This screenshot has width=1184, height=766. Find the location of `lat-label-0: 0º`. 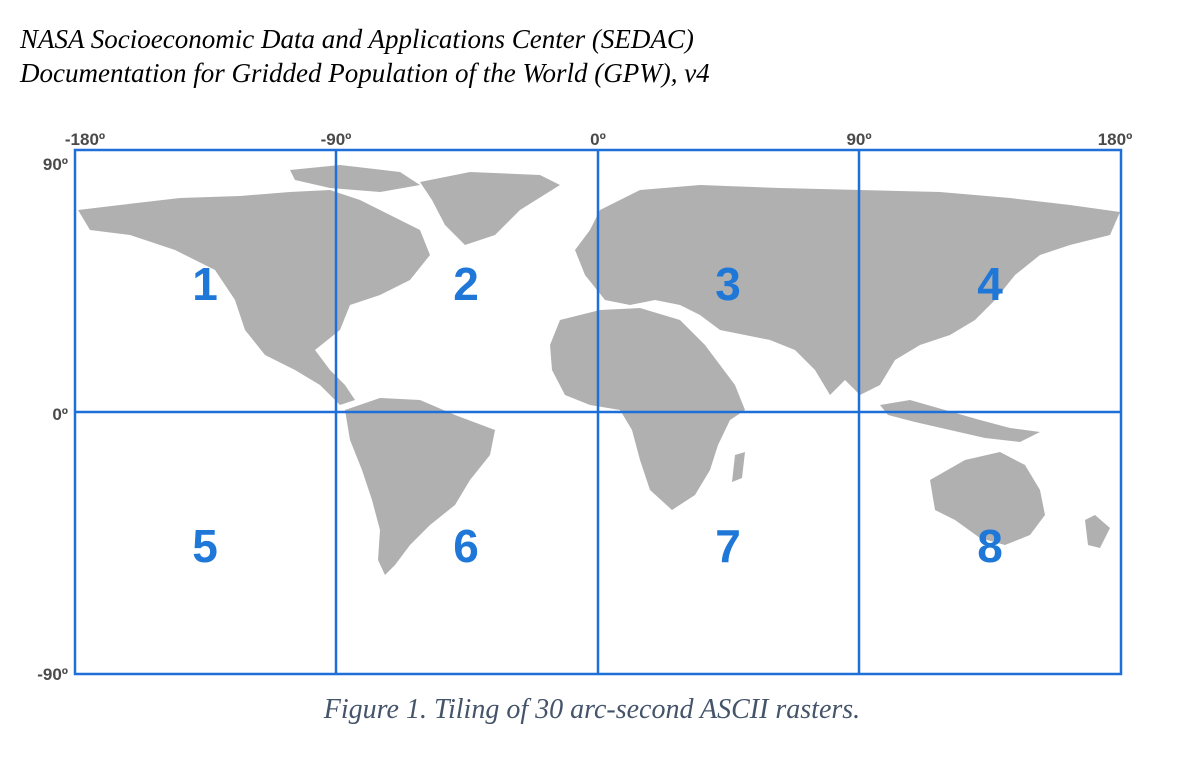

lat-label-0: 0º is located at coordinates (60, 414).